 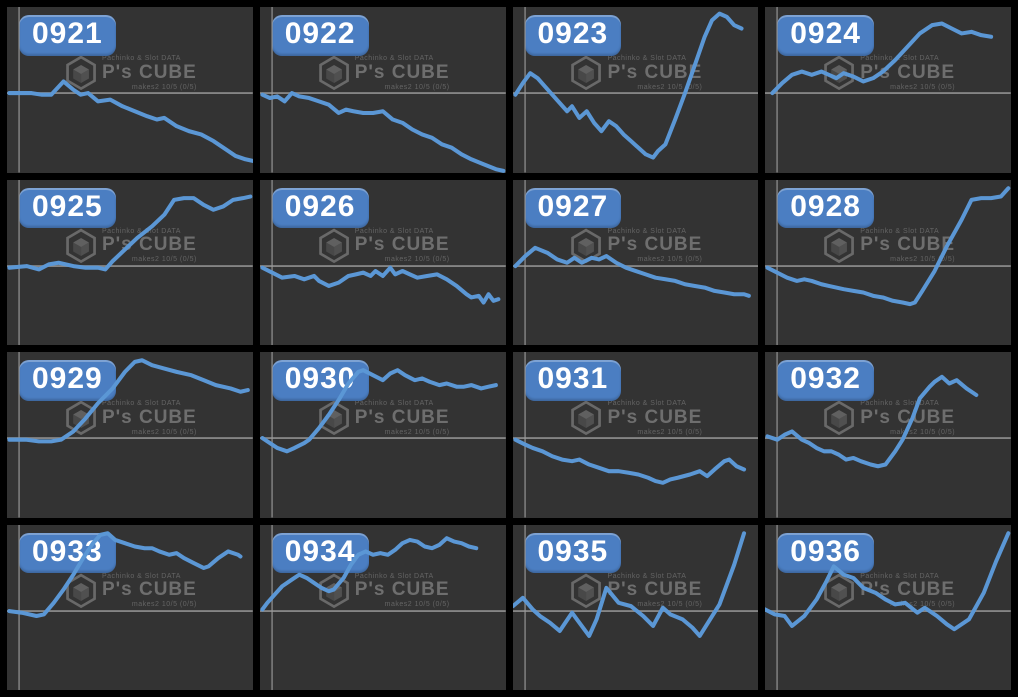 What do you see at coordinates (67, 380) in the screenshot?
I see `machine-number-badge: 0929` at bounding box center [67, 380].